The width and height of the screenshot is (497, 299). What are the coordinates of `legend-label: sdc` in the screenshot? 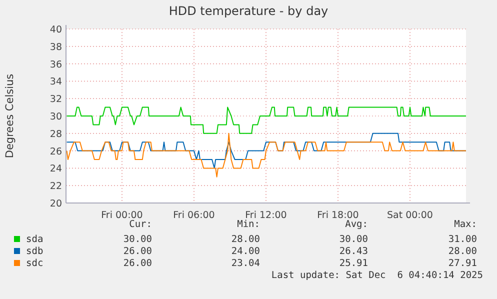 It's located at (35, 263).